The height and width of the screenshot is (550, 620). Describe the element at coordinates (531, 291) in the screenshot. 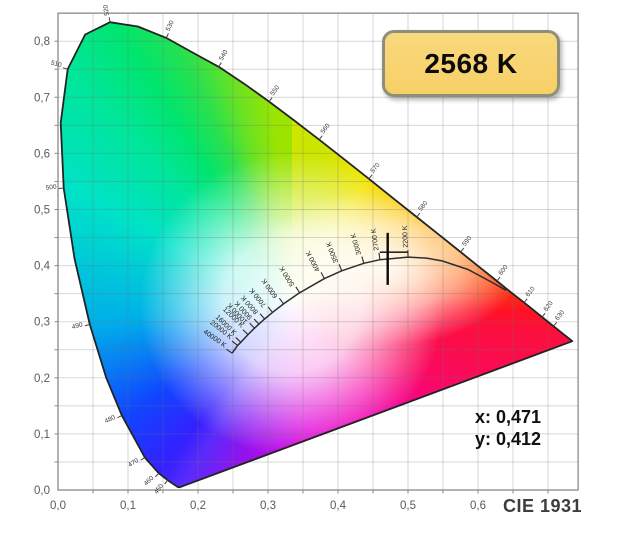

I see `wavelength-label: 610` at that location.